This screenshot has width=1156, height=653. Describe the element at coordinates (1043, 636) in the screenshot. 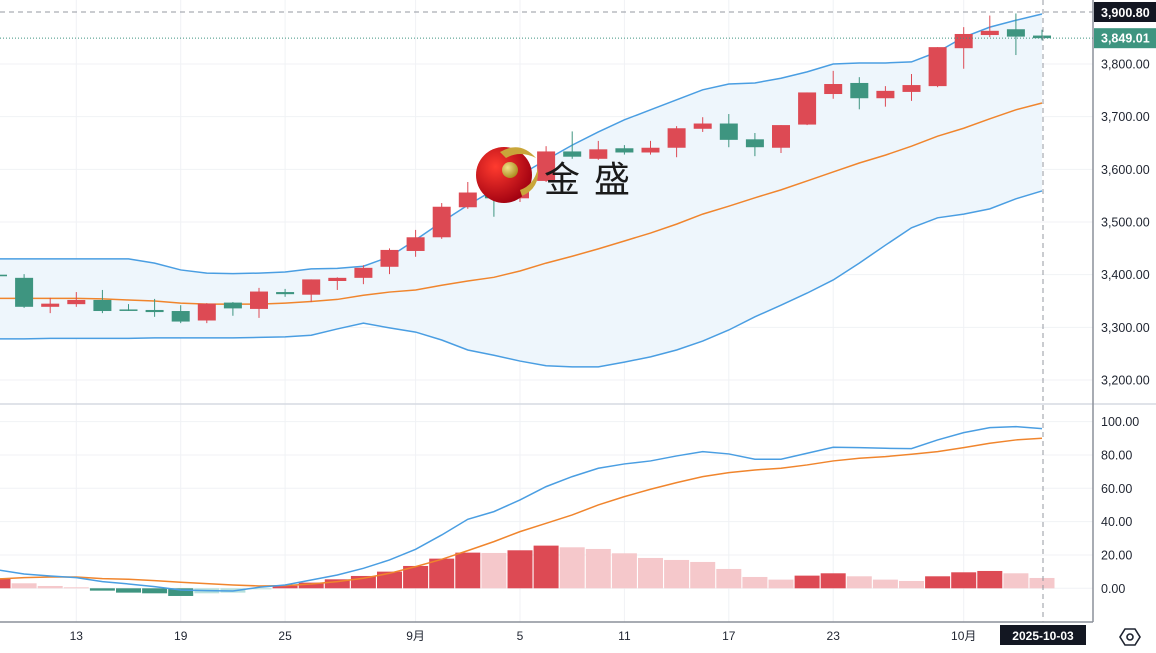

I see `crosshair-date-label: 2025-10-03` at that location.